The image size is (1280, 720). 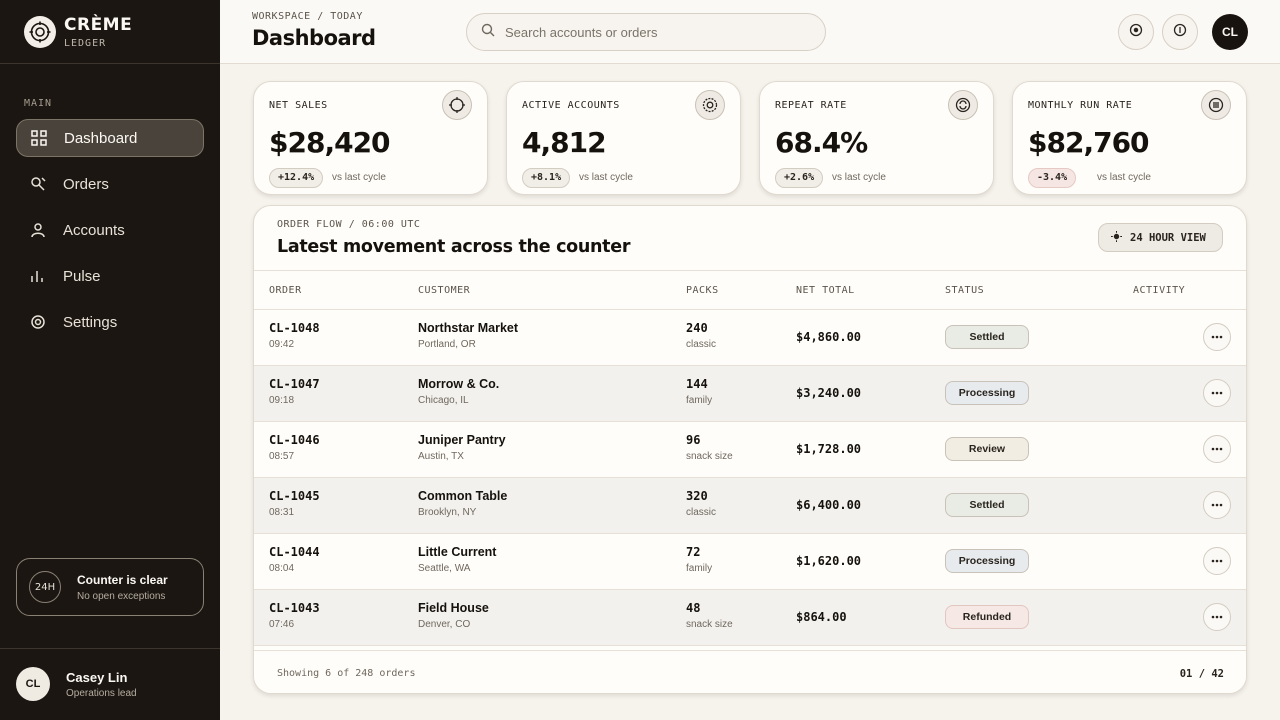 What do you see at coordinates (655, 32) in the screenshot?
I see `search-input` at bounding box center [655, 32].